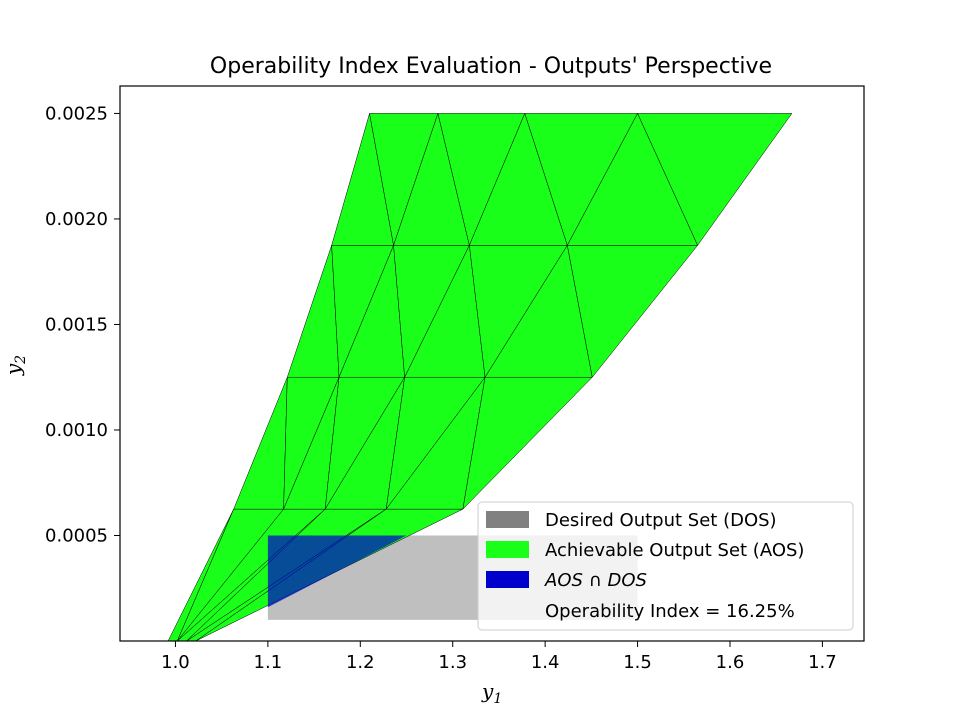  Describe the element at coordinates (670, 611) in the screenshot. I see `legend-operability-index: Operability Index = 16.25%` at that location.